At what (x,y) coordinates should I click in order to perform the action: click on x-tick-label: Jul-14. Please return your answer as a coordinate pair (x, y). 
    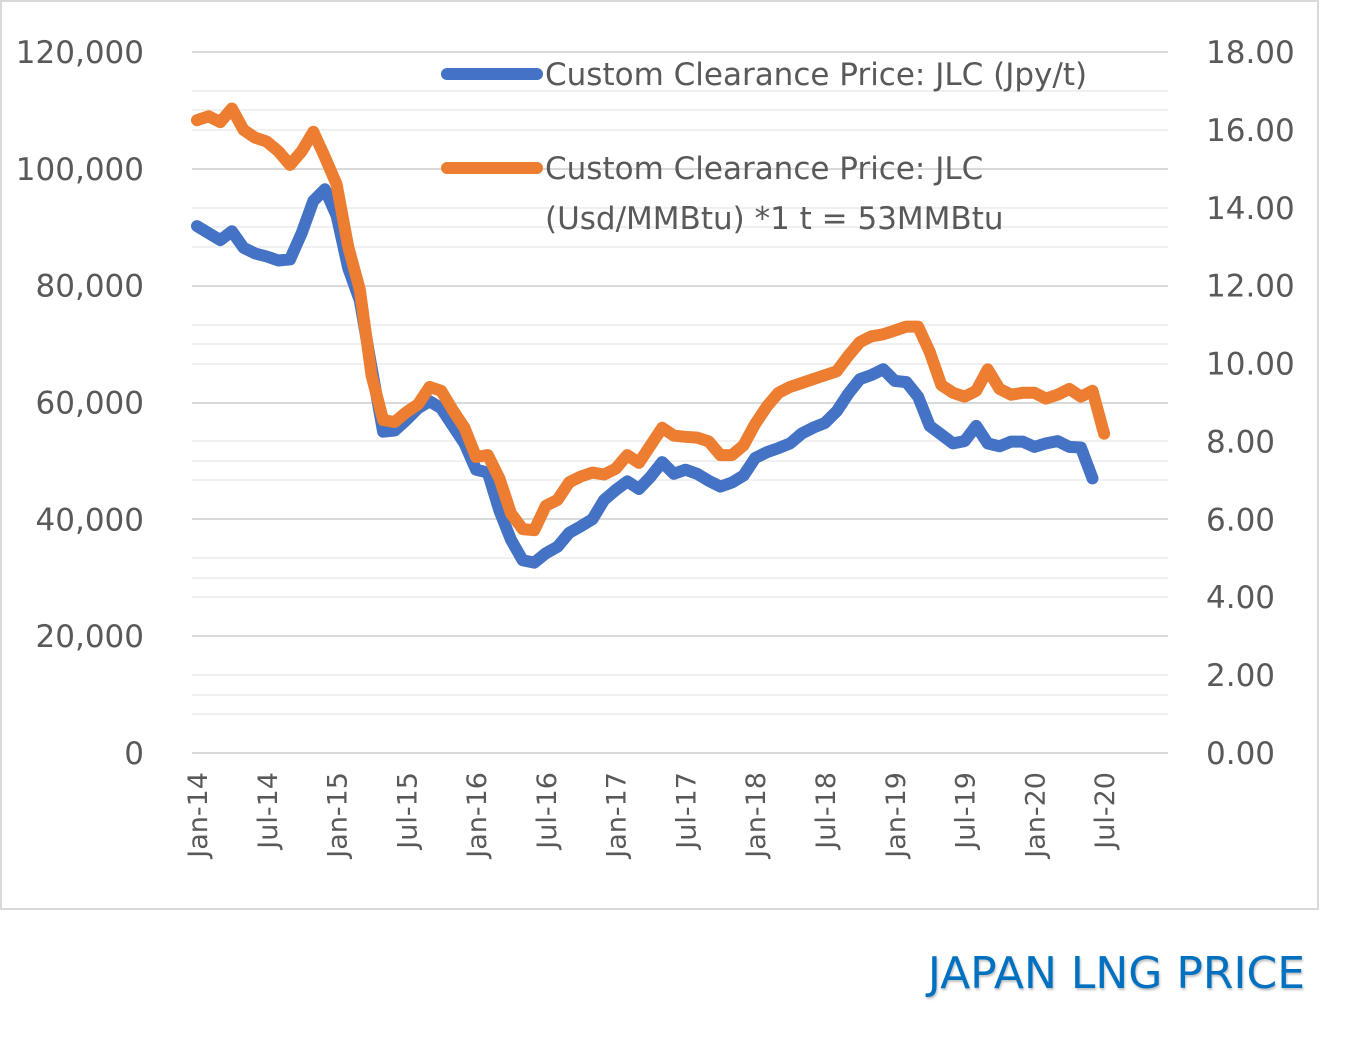
    Looking at the image, I should click on (268, 811).